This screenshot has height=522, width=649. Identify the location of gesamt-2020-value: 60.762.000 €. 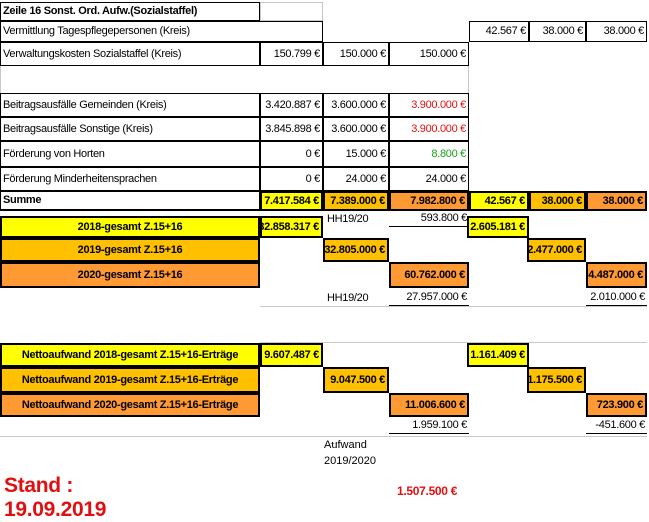
(429, 275).